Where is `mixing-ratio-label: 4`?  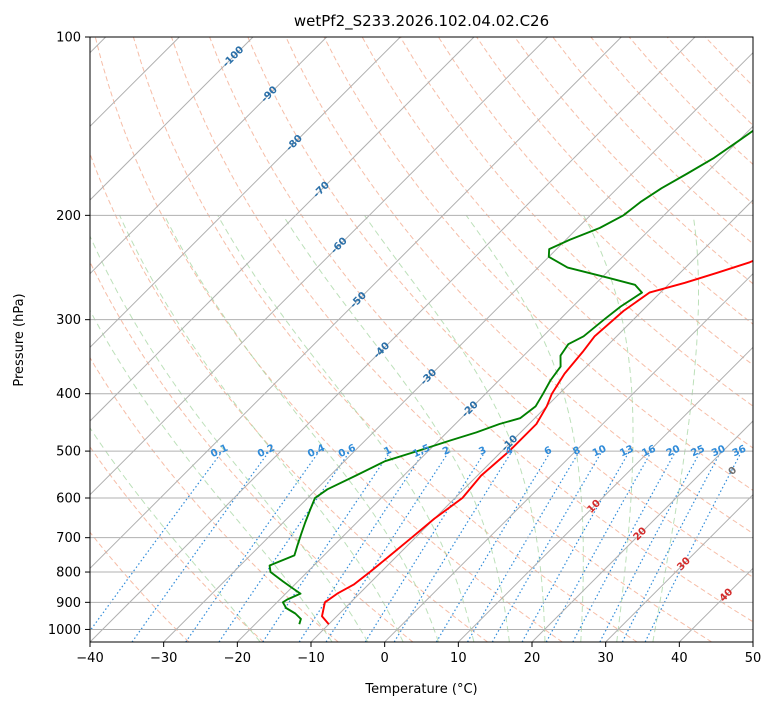
mixing-ratio-label: 4 is located at coordinates (509, 451).